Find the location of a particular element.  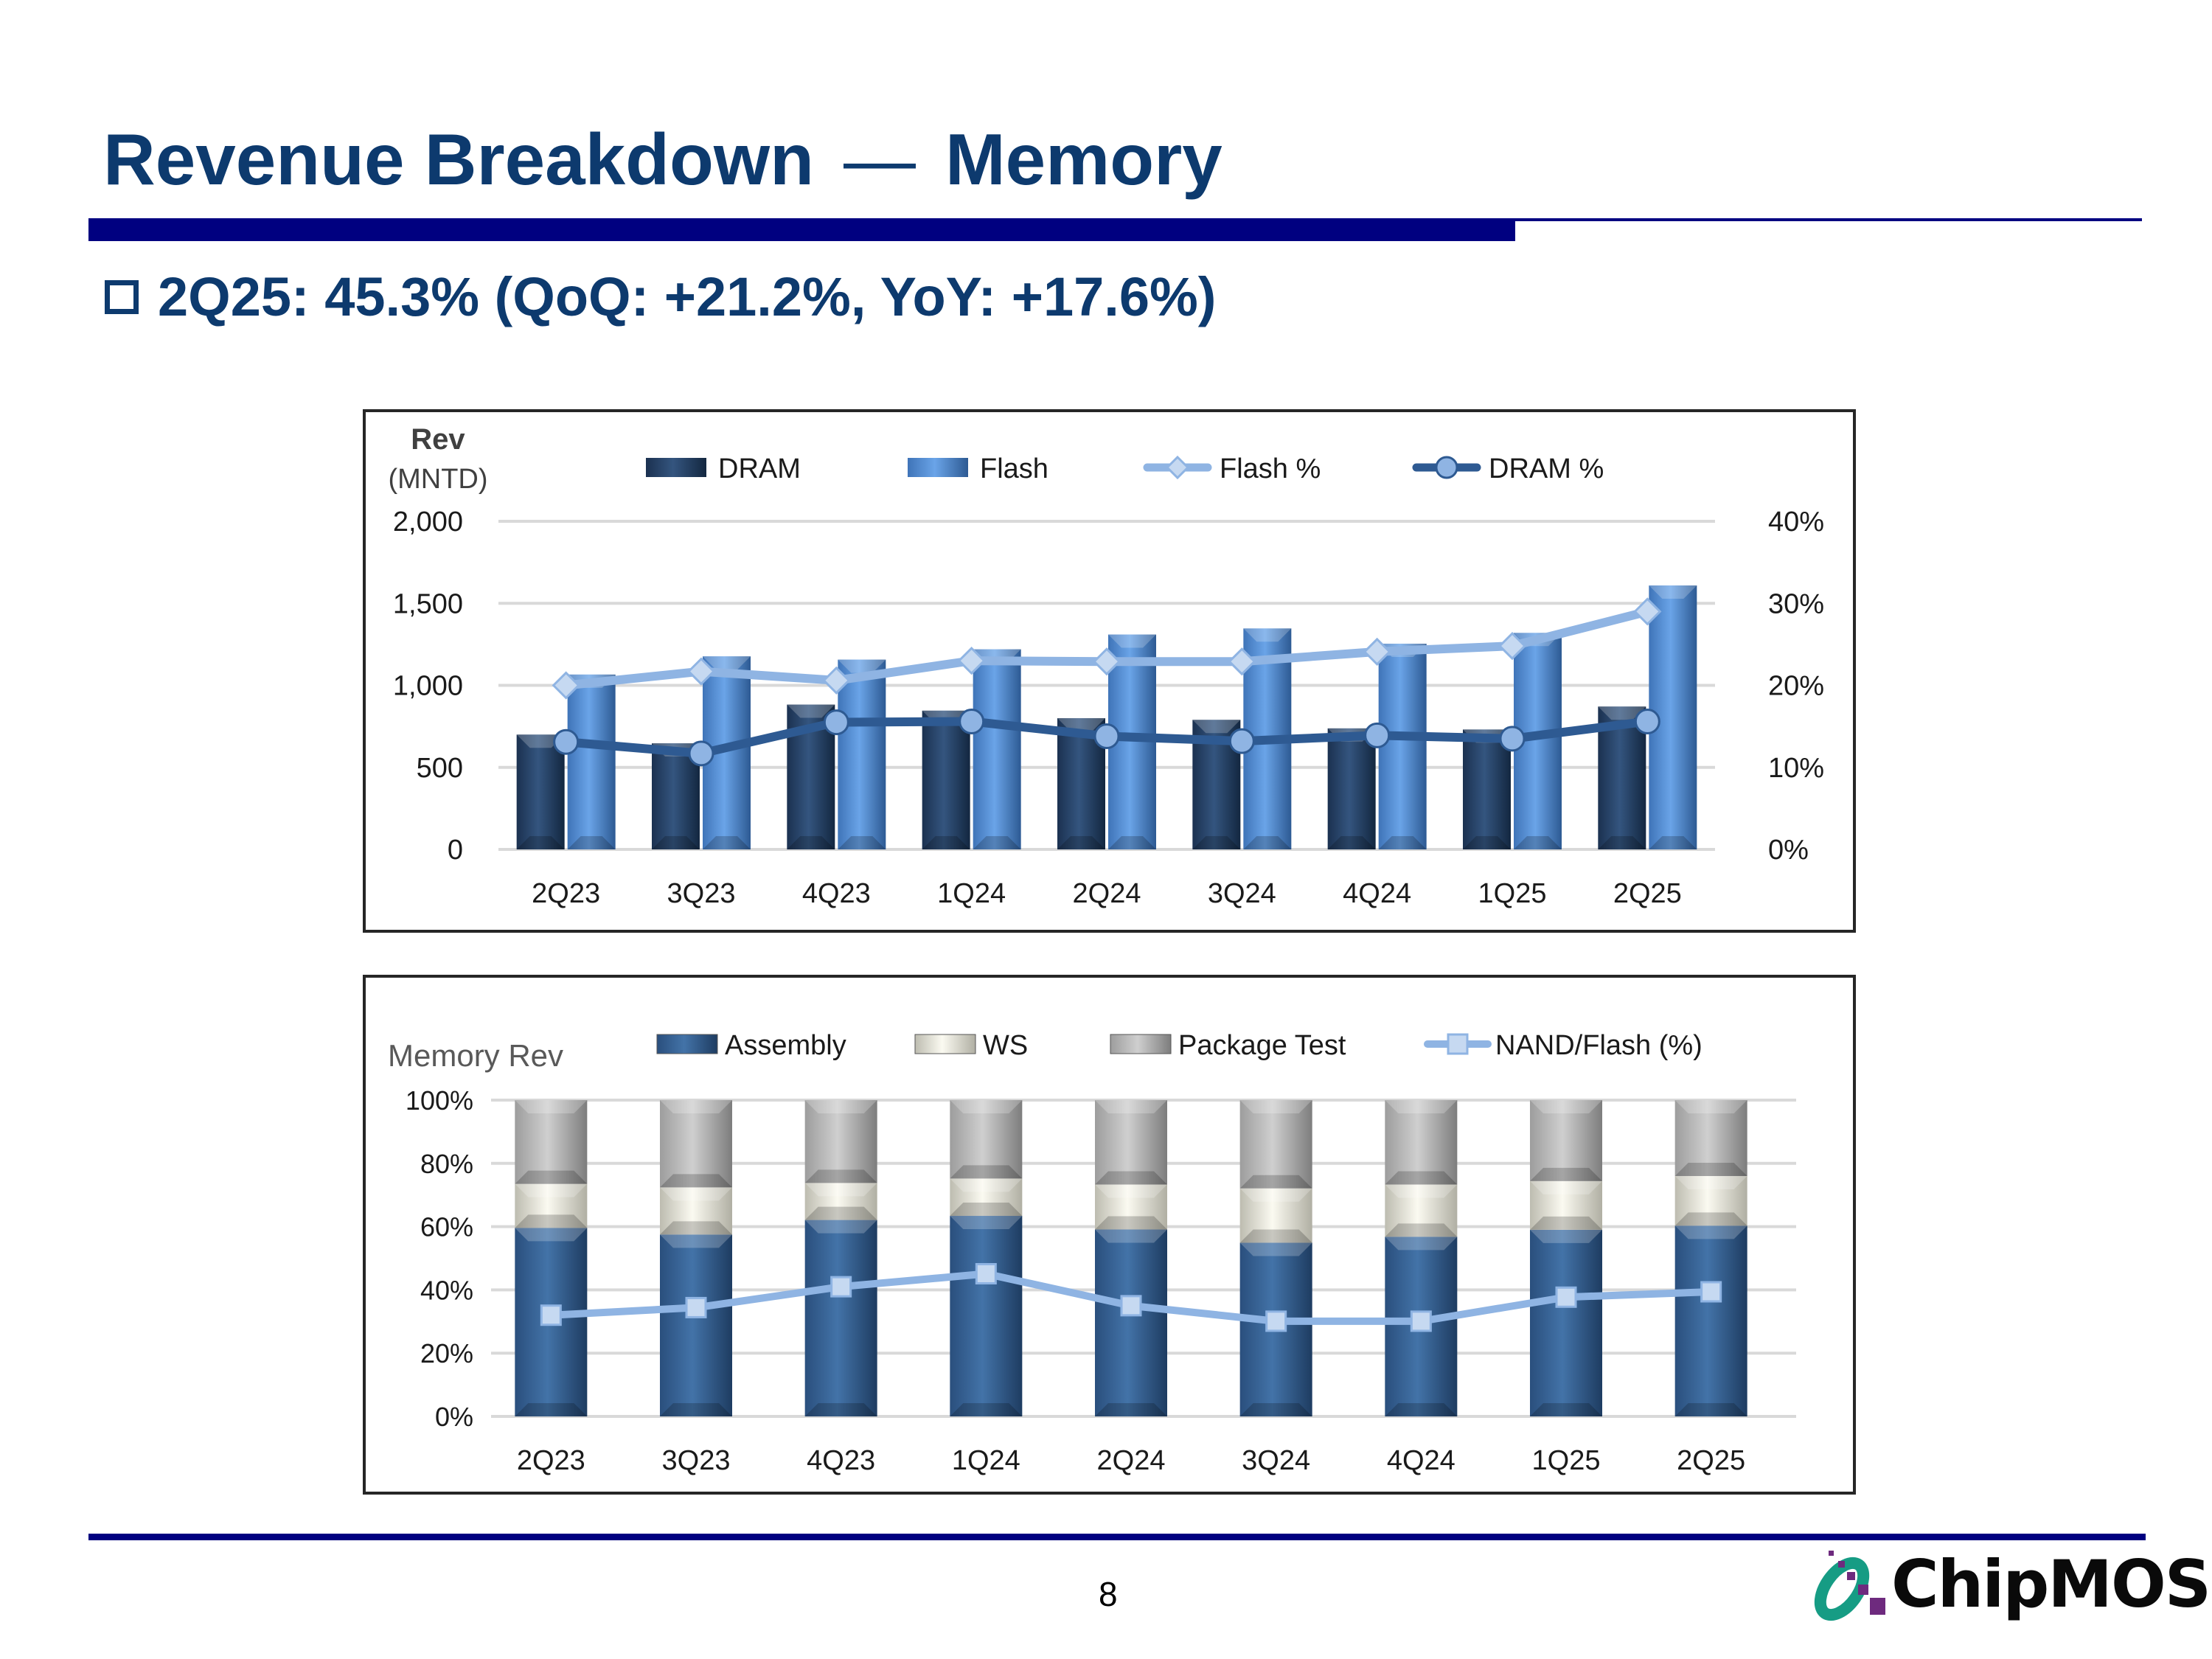

dram-bar-bevel-top is located at coordinates (1216, 727).